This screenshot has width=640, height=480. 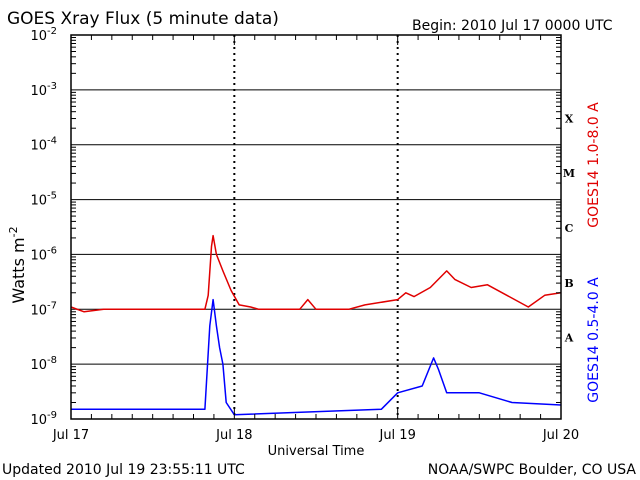 What do you see at coordinates (569, 228) in the screenshot?
I see `flare-class-label: C` at bounding box center [569, 228].